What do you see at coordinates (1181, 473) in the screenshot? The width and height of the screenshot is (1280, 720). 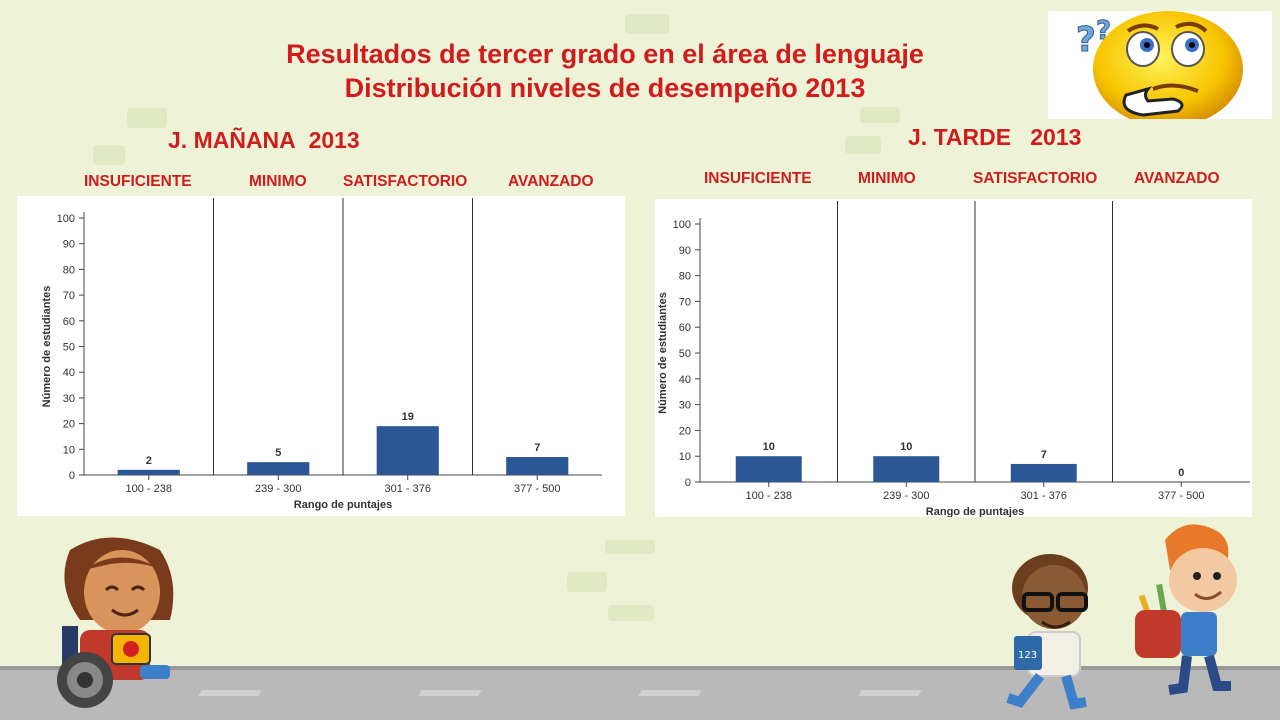 I see `bar-value-label: 0` at bounding box center [1181, 473].